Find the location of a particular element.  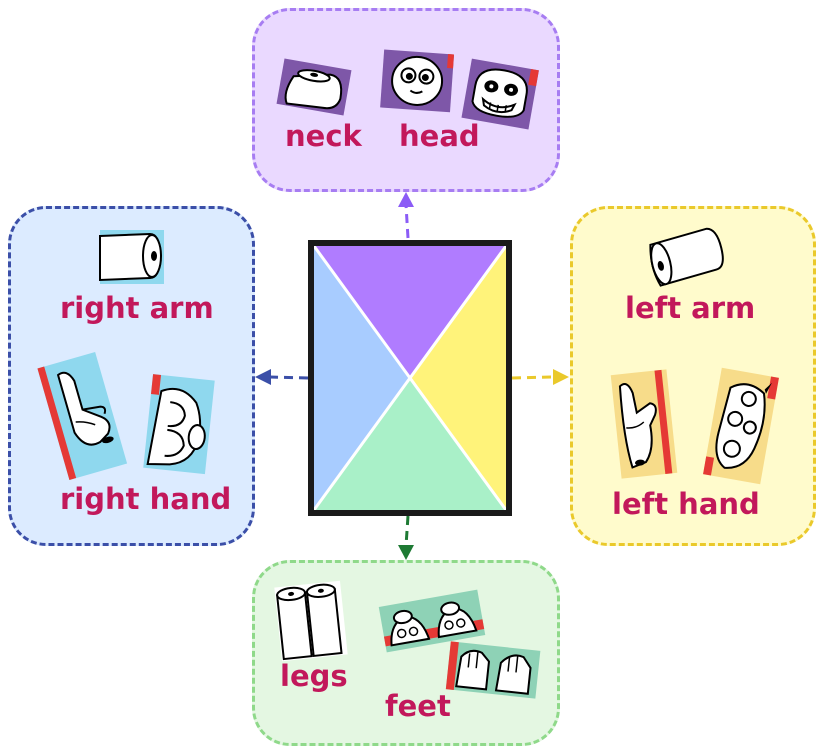

card-left-region is located at coordinates (362, 378).